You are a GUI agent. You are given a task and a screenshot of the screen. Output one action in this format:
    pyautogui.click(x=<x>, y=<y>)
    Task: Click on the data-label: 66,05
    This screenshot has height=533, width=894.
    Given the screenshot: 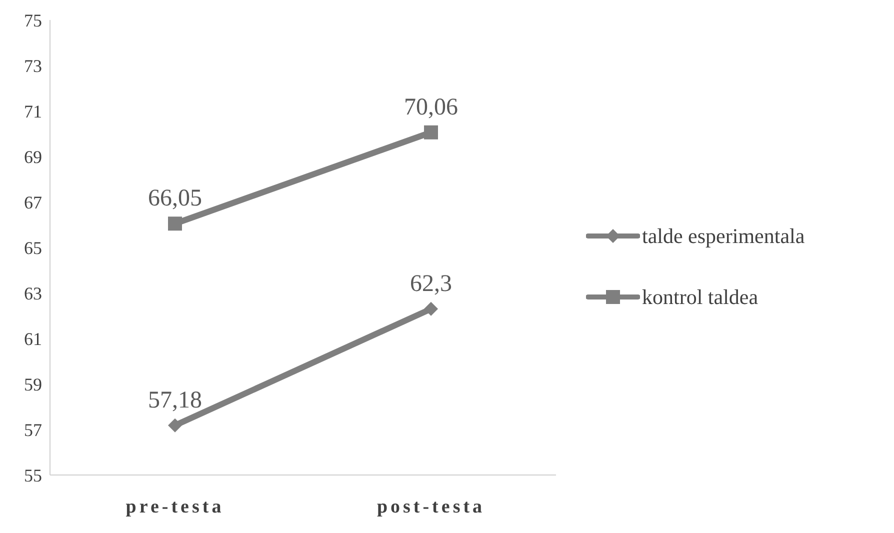 What is the action you would take?
    pyautogui.click(x=175, y=199)
    